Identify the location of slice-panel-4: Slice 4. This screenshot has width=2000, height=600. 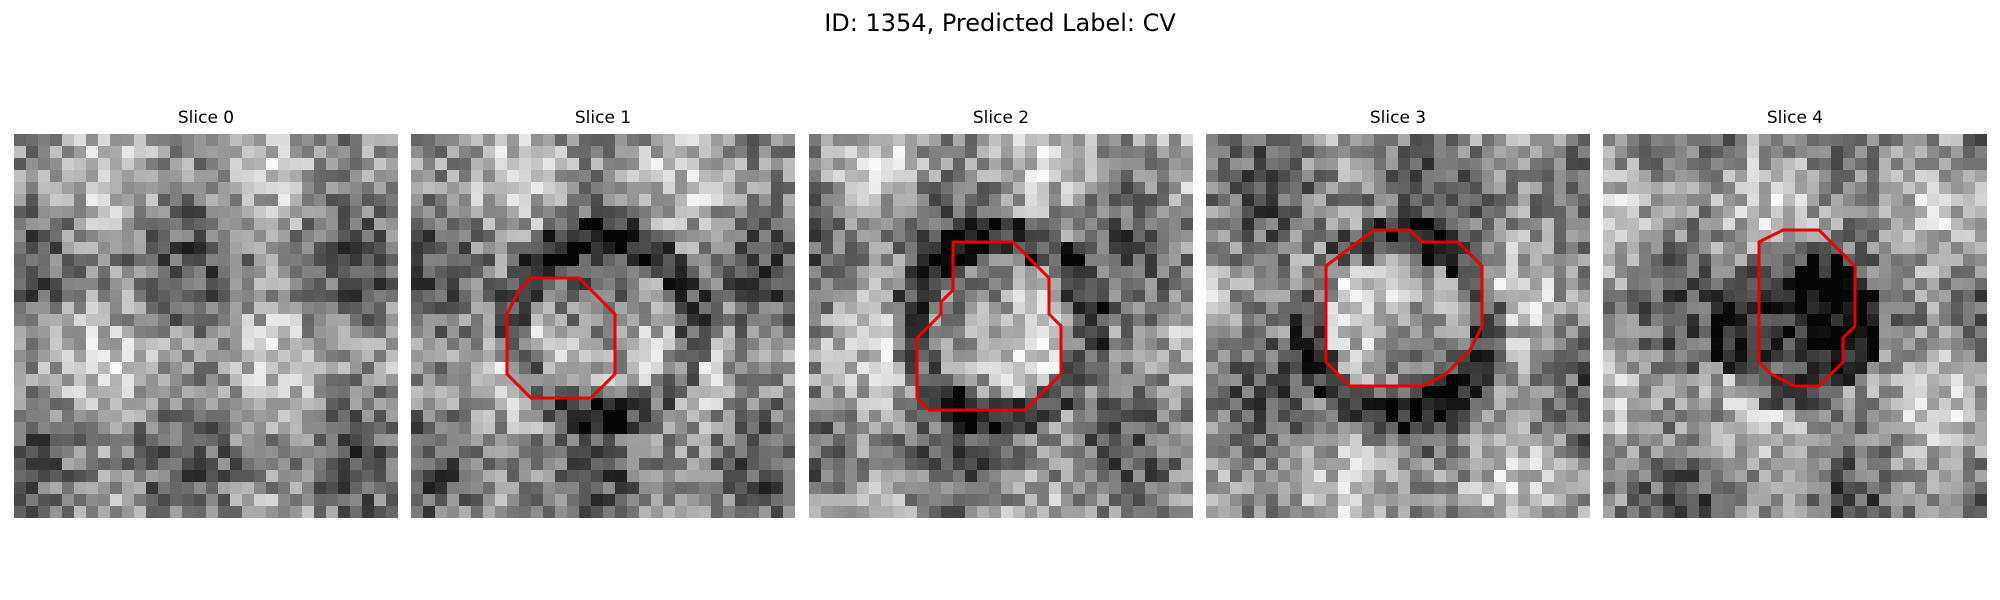
(1795, 312).